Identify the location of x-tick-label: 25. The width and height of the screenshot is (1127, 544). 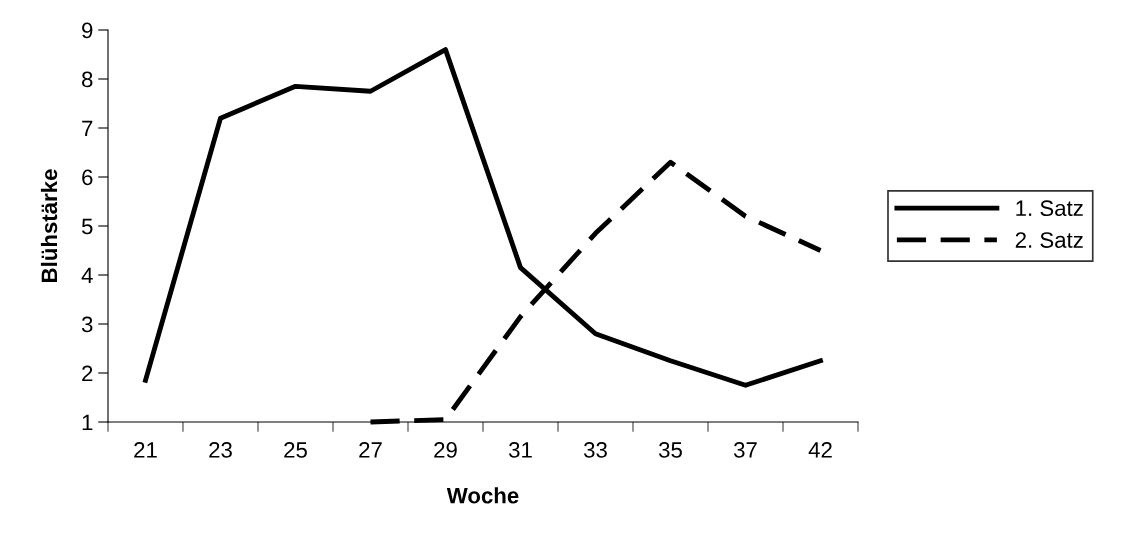
(295, 450).